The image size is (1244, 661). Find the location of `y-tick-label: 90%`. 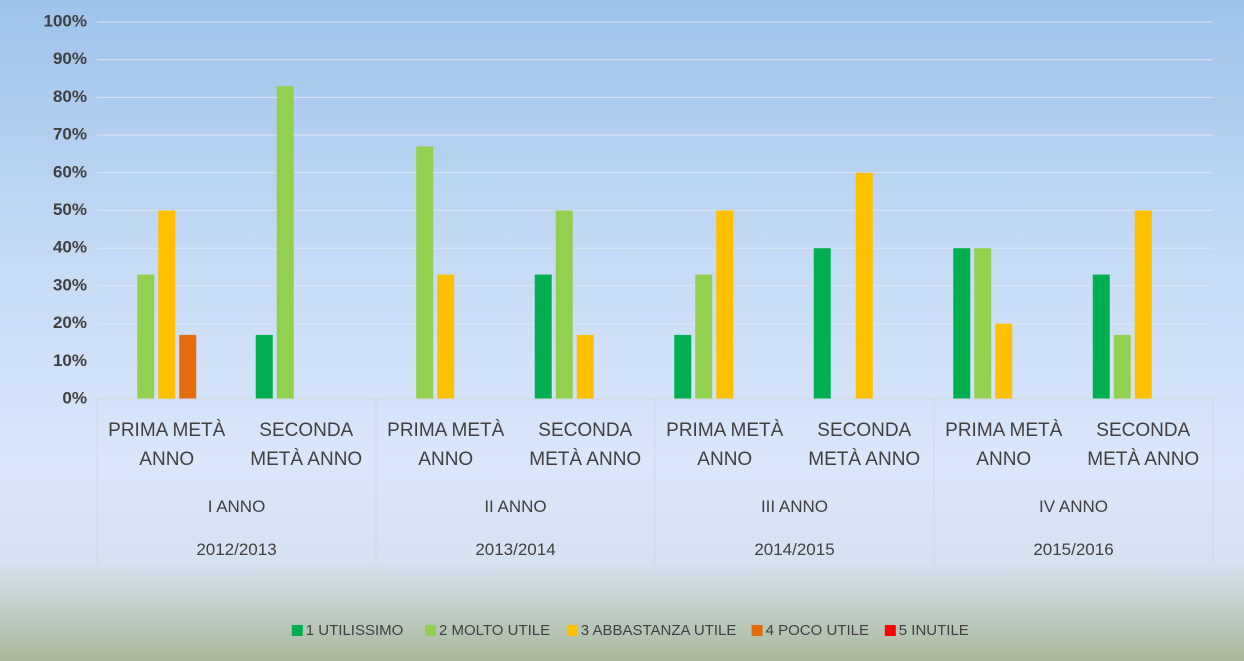

y-tick-label: 90% is located at coordinates (70, 58).